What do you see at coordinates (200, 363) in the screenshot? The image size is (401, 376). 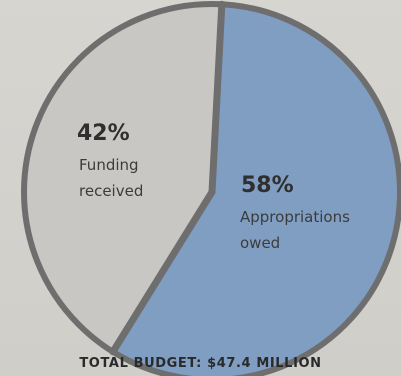 I see `chart-footer-total-budget: TOTAL BUDGET: $47.4 MILLION` at bounding box center [200, 363].